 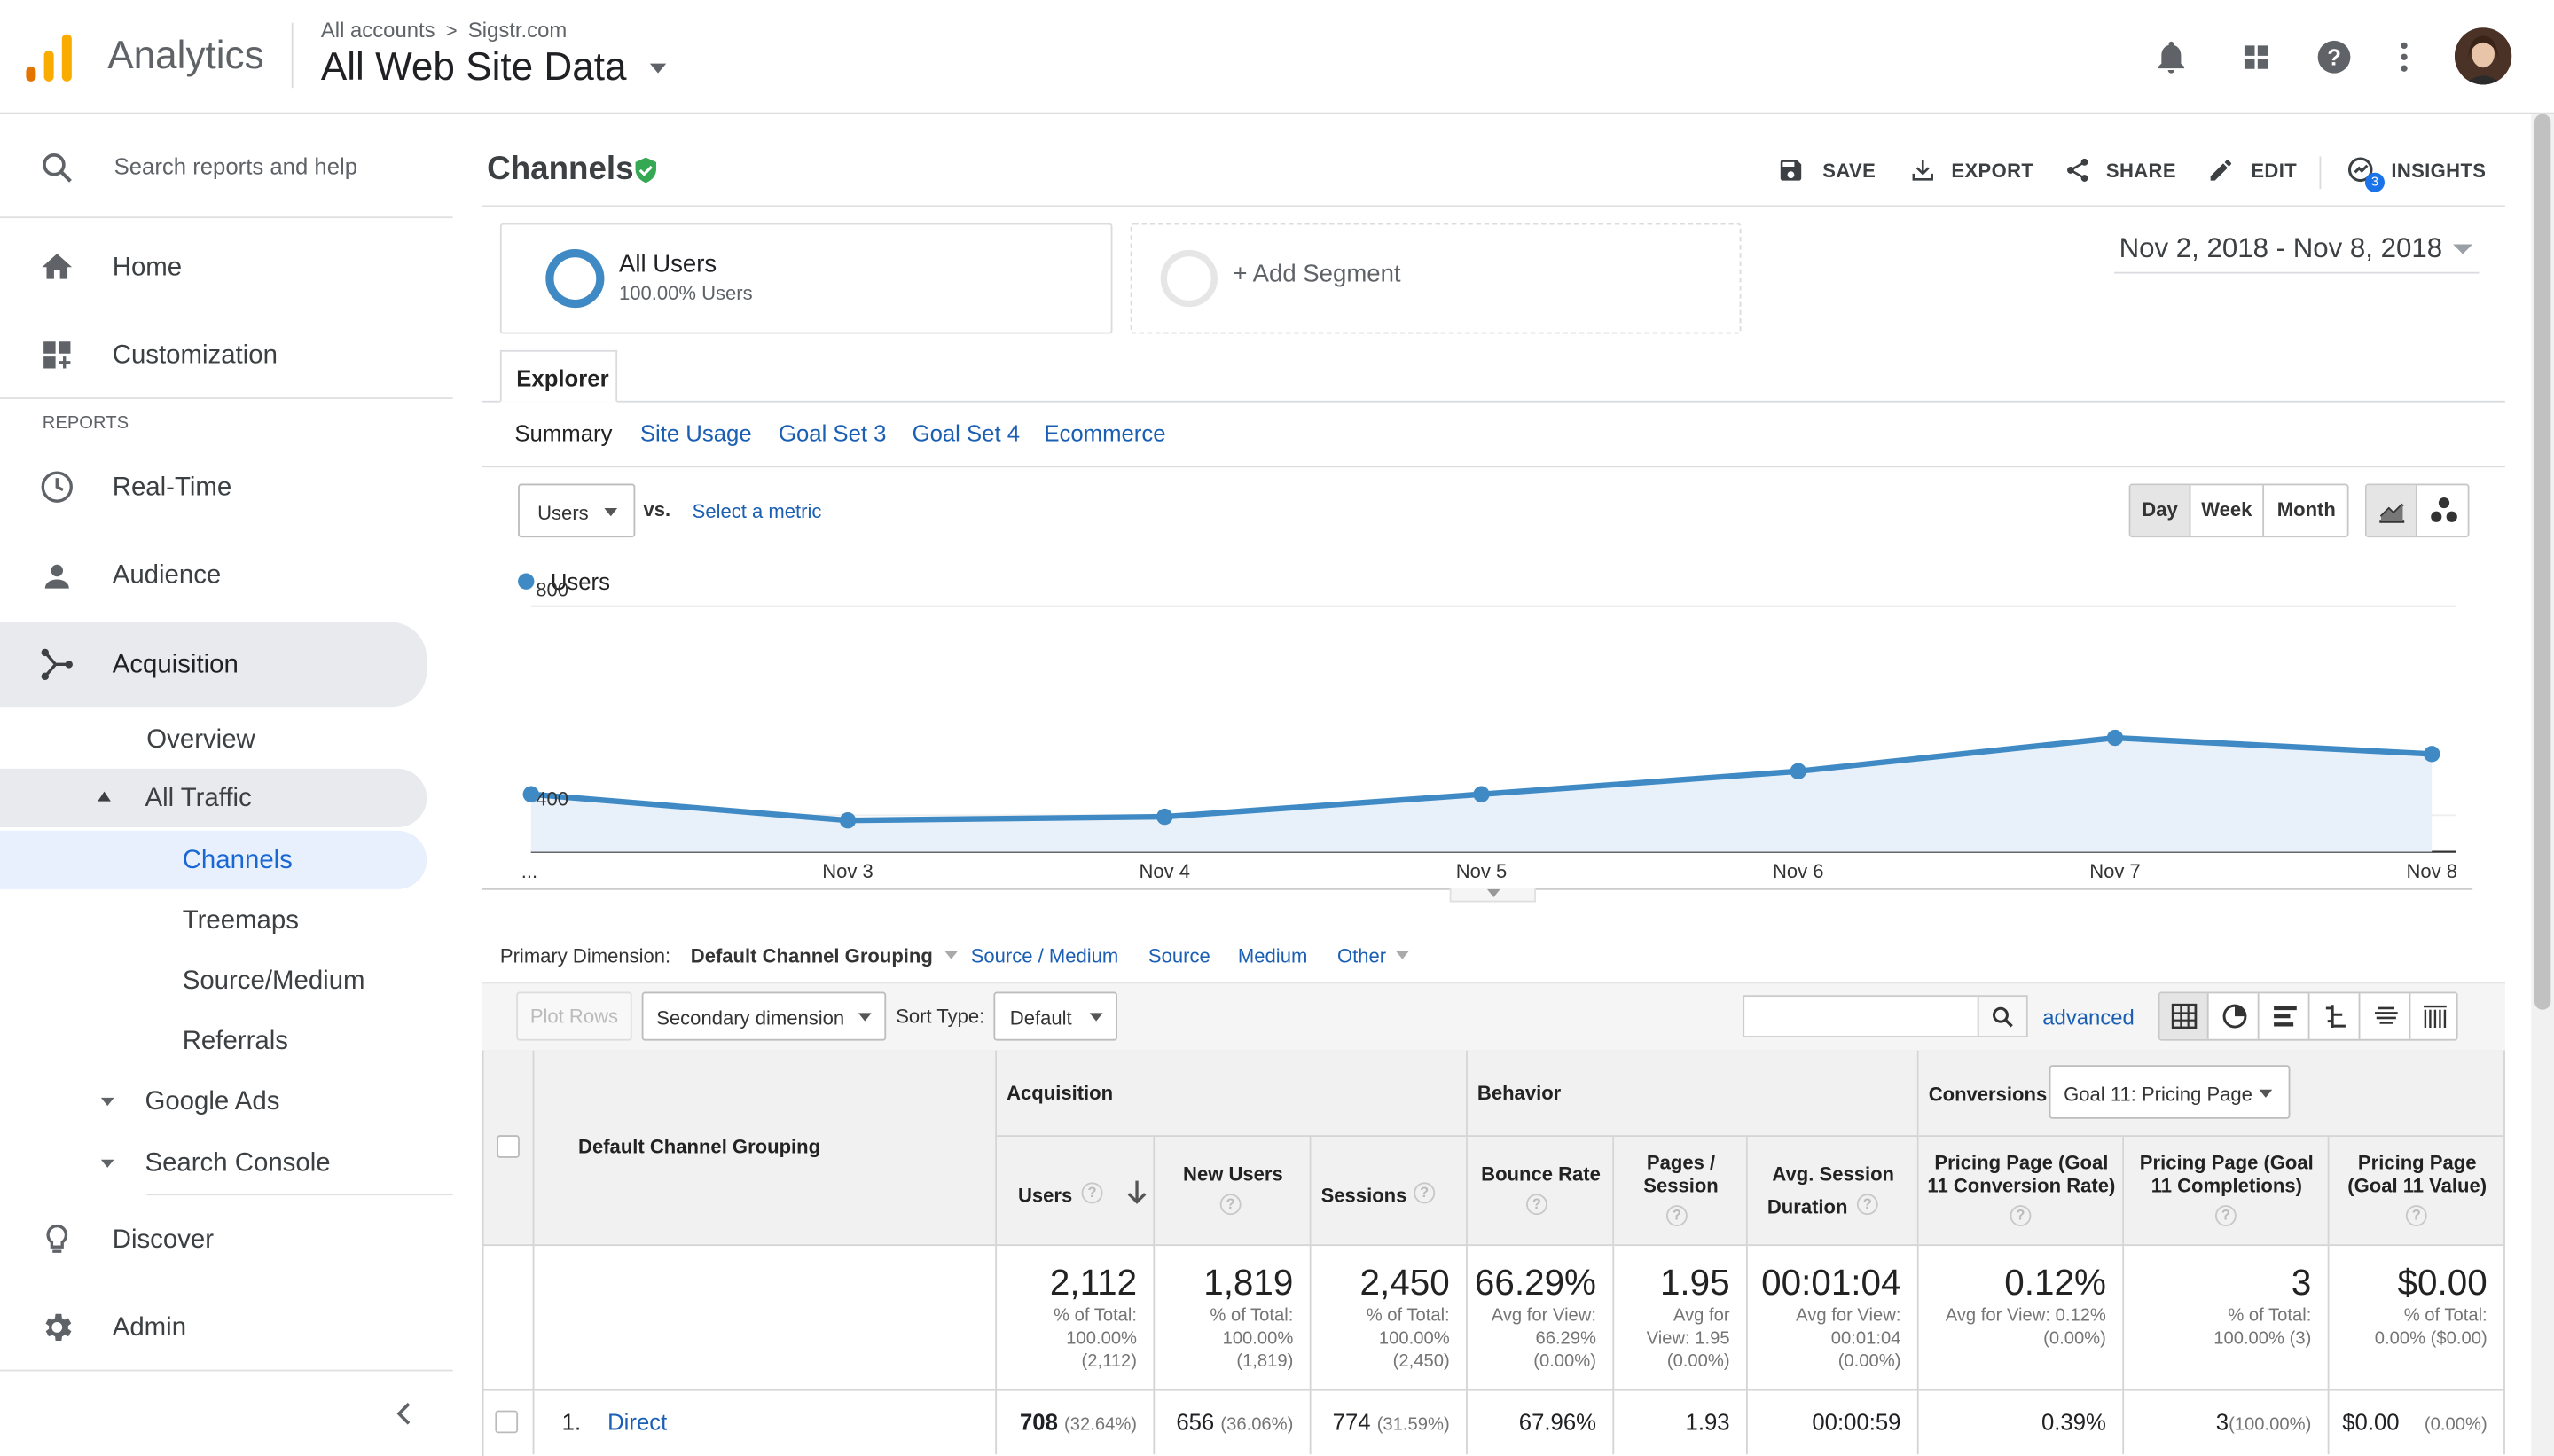 I want to click on column-header-avg-session-duration: Avg. Session Duration ?, so click(x=1833, y=1192).